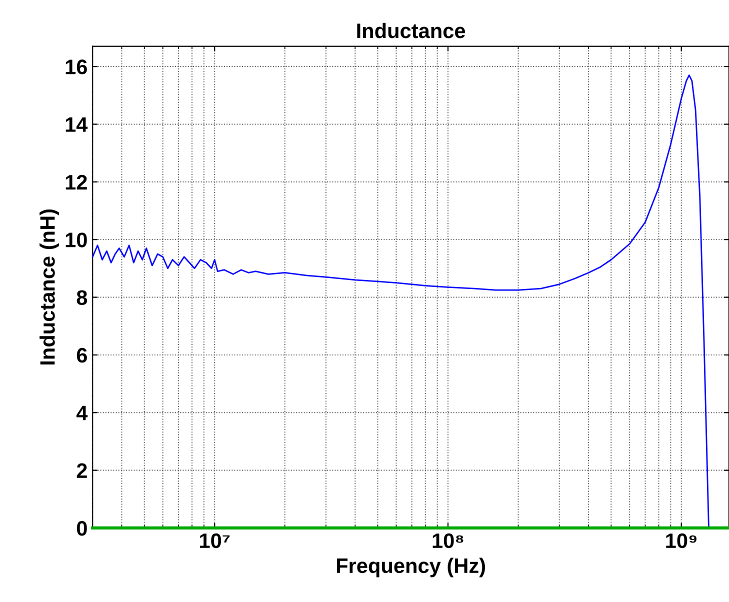 Image resolution: width=729 pixels, height=602 pixels. Describe the element at coordinates (82, 297) in the screenshot. I see `y-tick-label: 8` at that location.